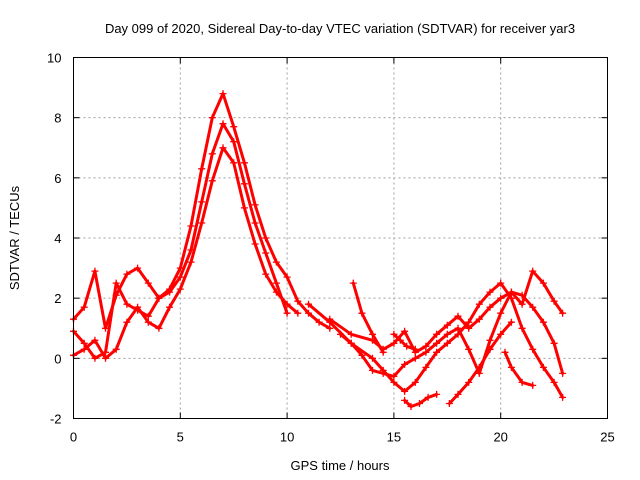  I want to click on y-tick-label: 2, so click(57, 298).